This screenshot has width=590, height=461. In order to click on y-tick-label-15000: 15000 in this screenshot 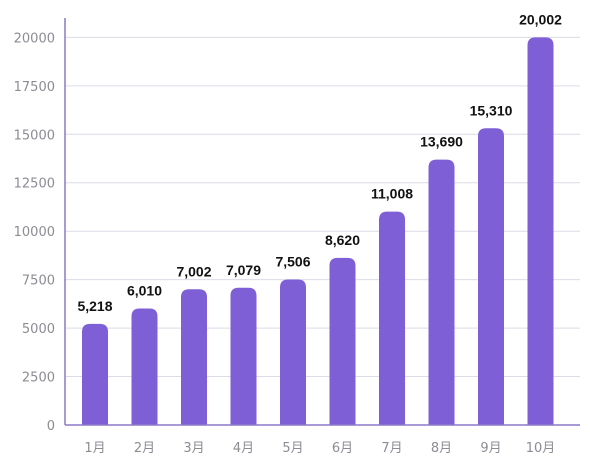, I will do `click(34, 135)`.